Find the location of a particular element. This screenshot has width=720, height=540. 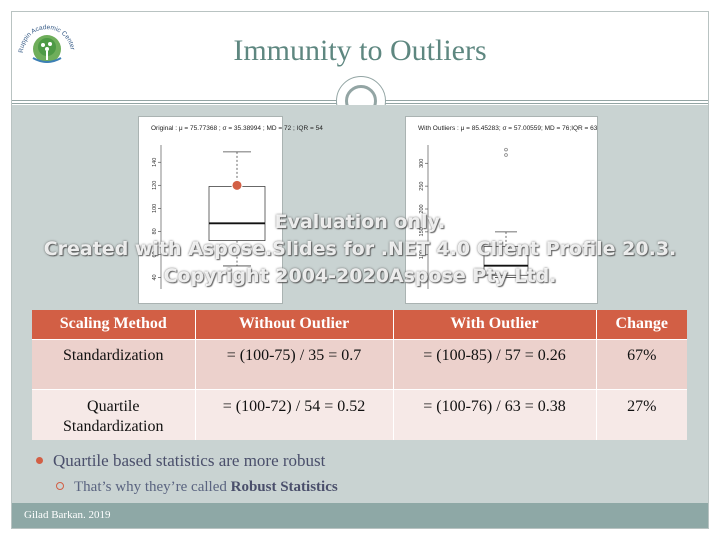

highlight-marker is located at coordinates (237, 185).